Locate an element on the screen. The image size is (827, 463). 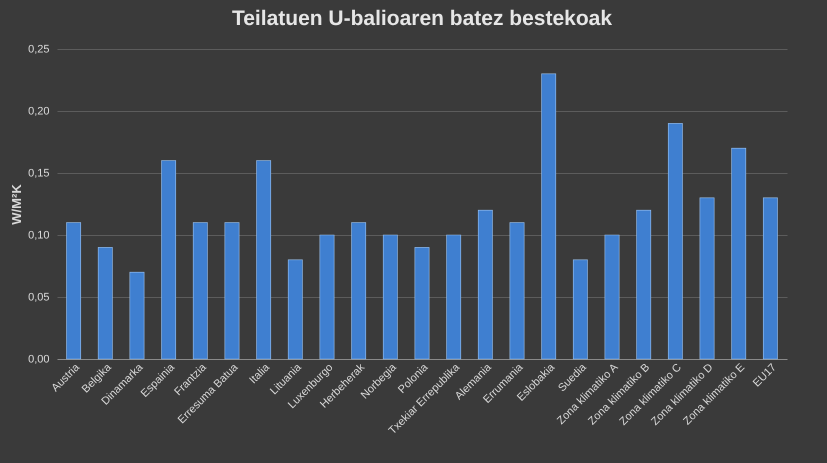
y-tick-label: 0,00 is located at coordinates (39, 360).